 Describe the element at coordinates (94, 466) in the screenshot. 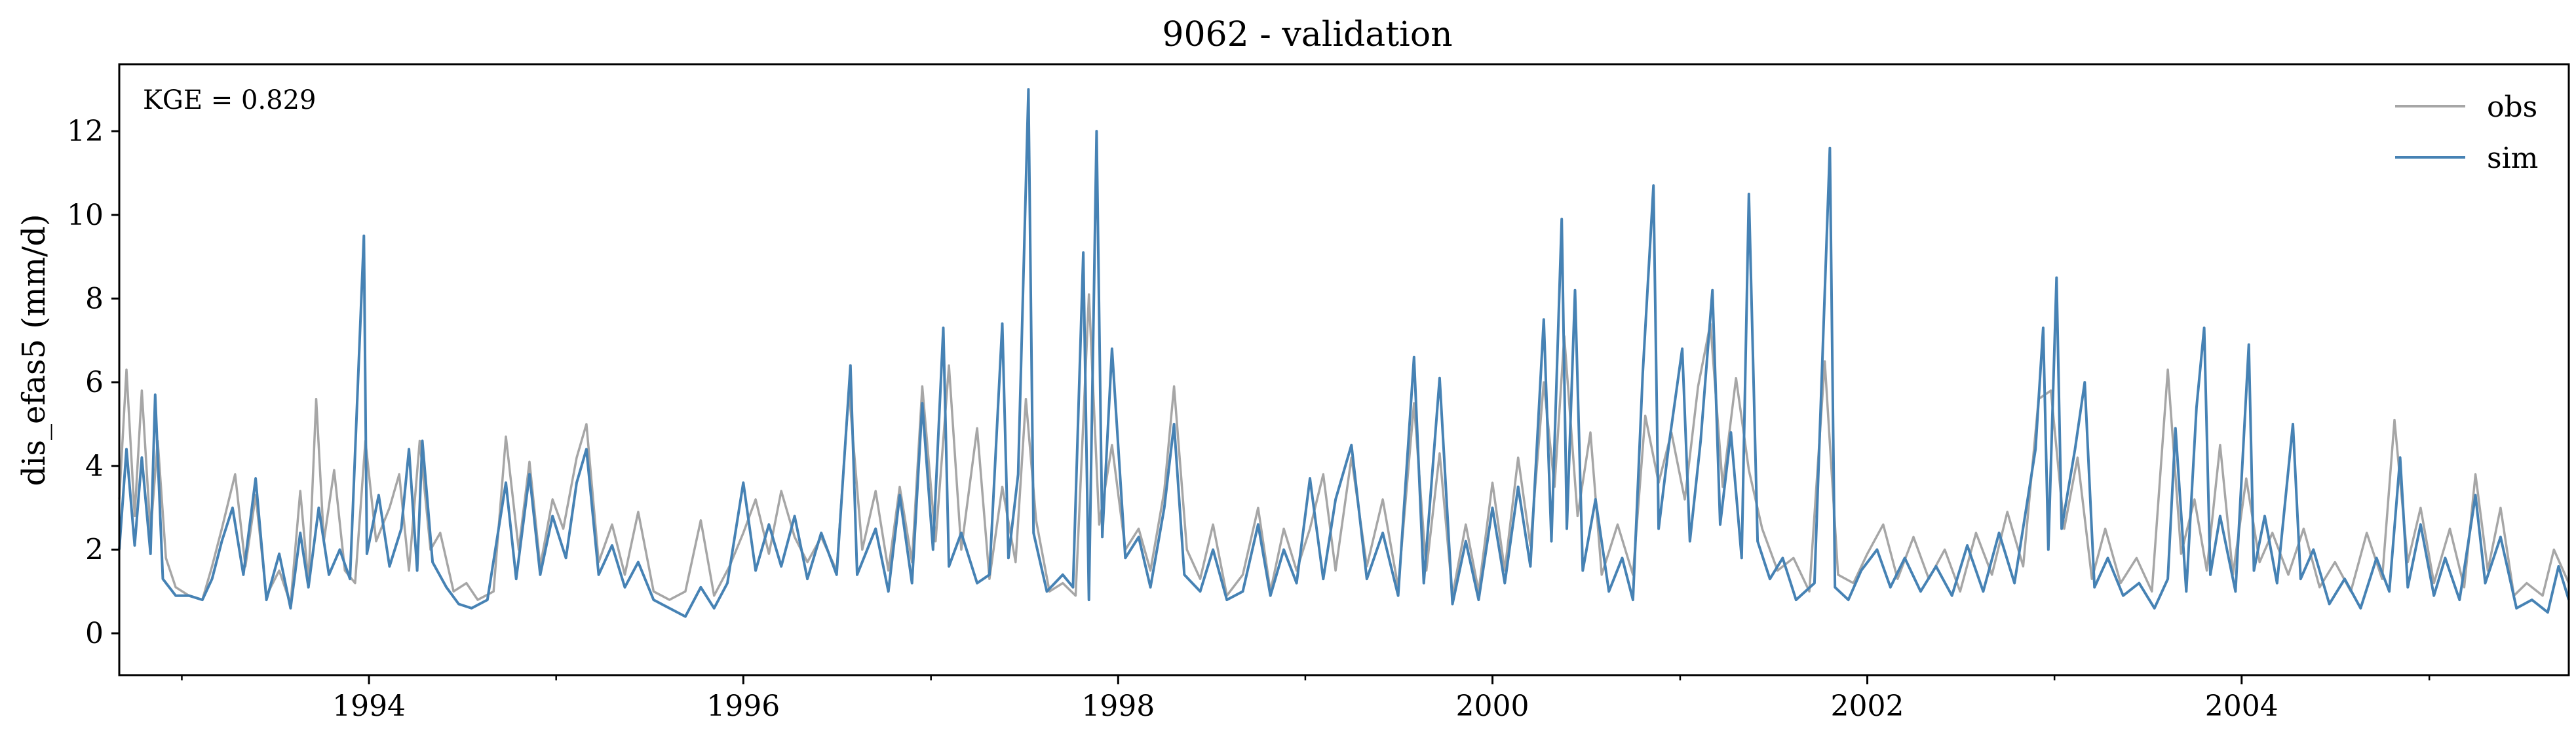

I see `y-tick-label: 4` at that location.